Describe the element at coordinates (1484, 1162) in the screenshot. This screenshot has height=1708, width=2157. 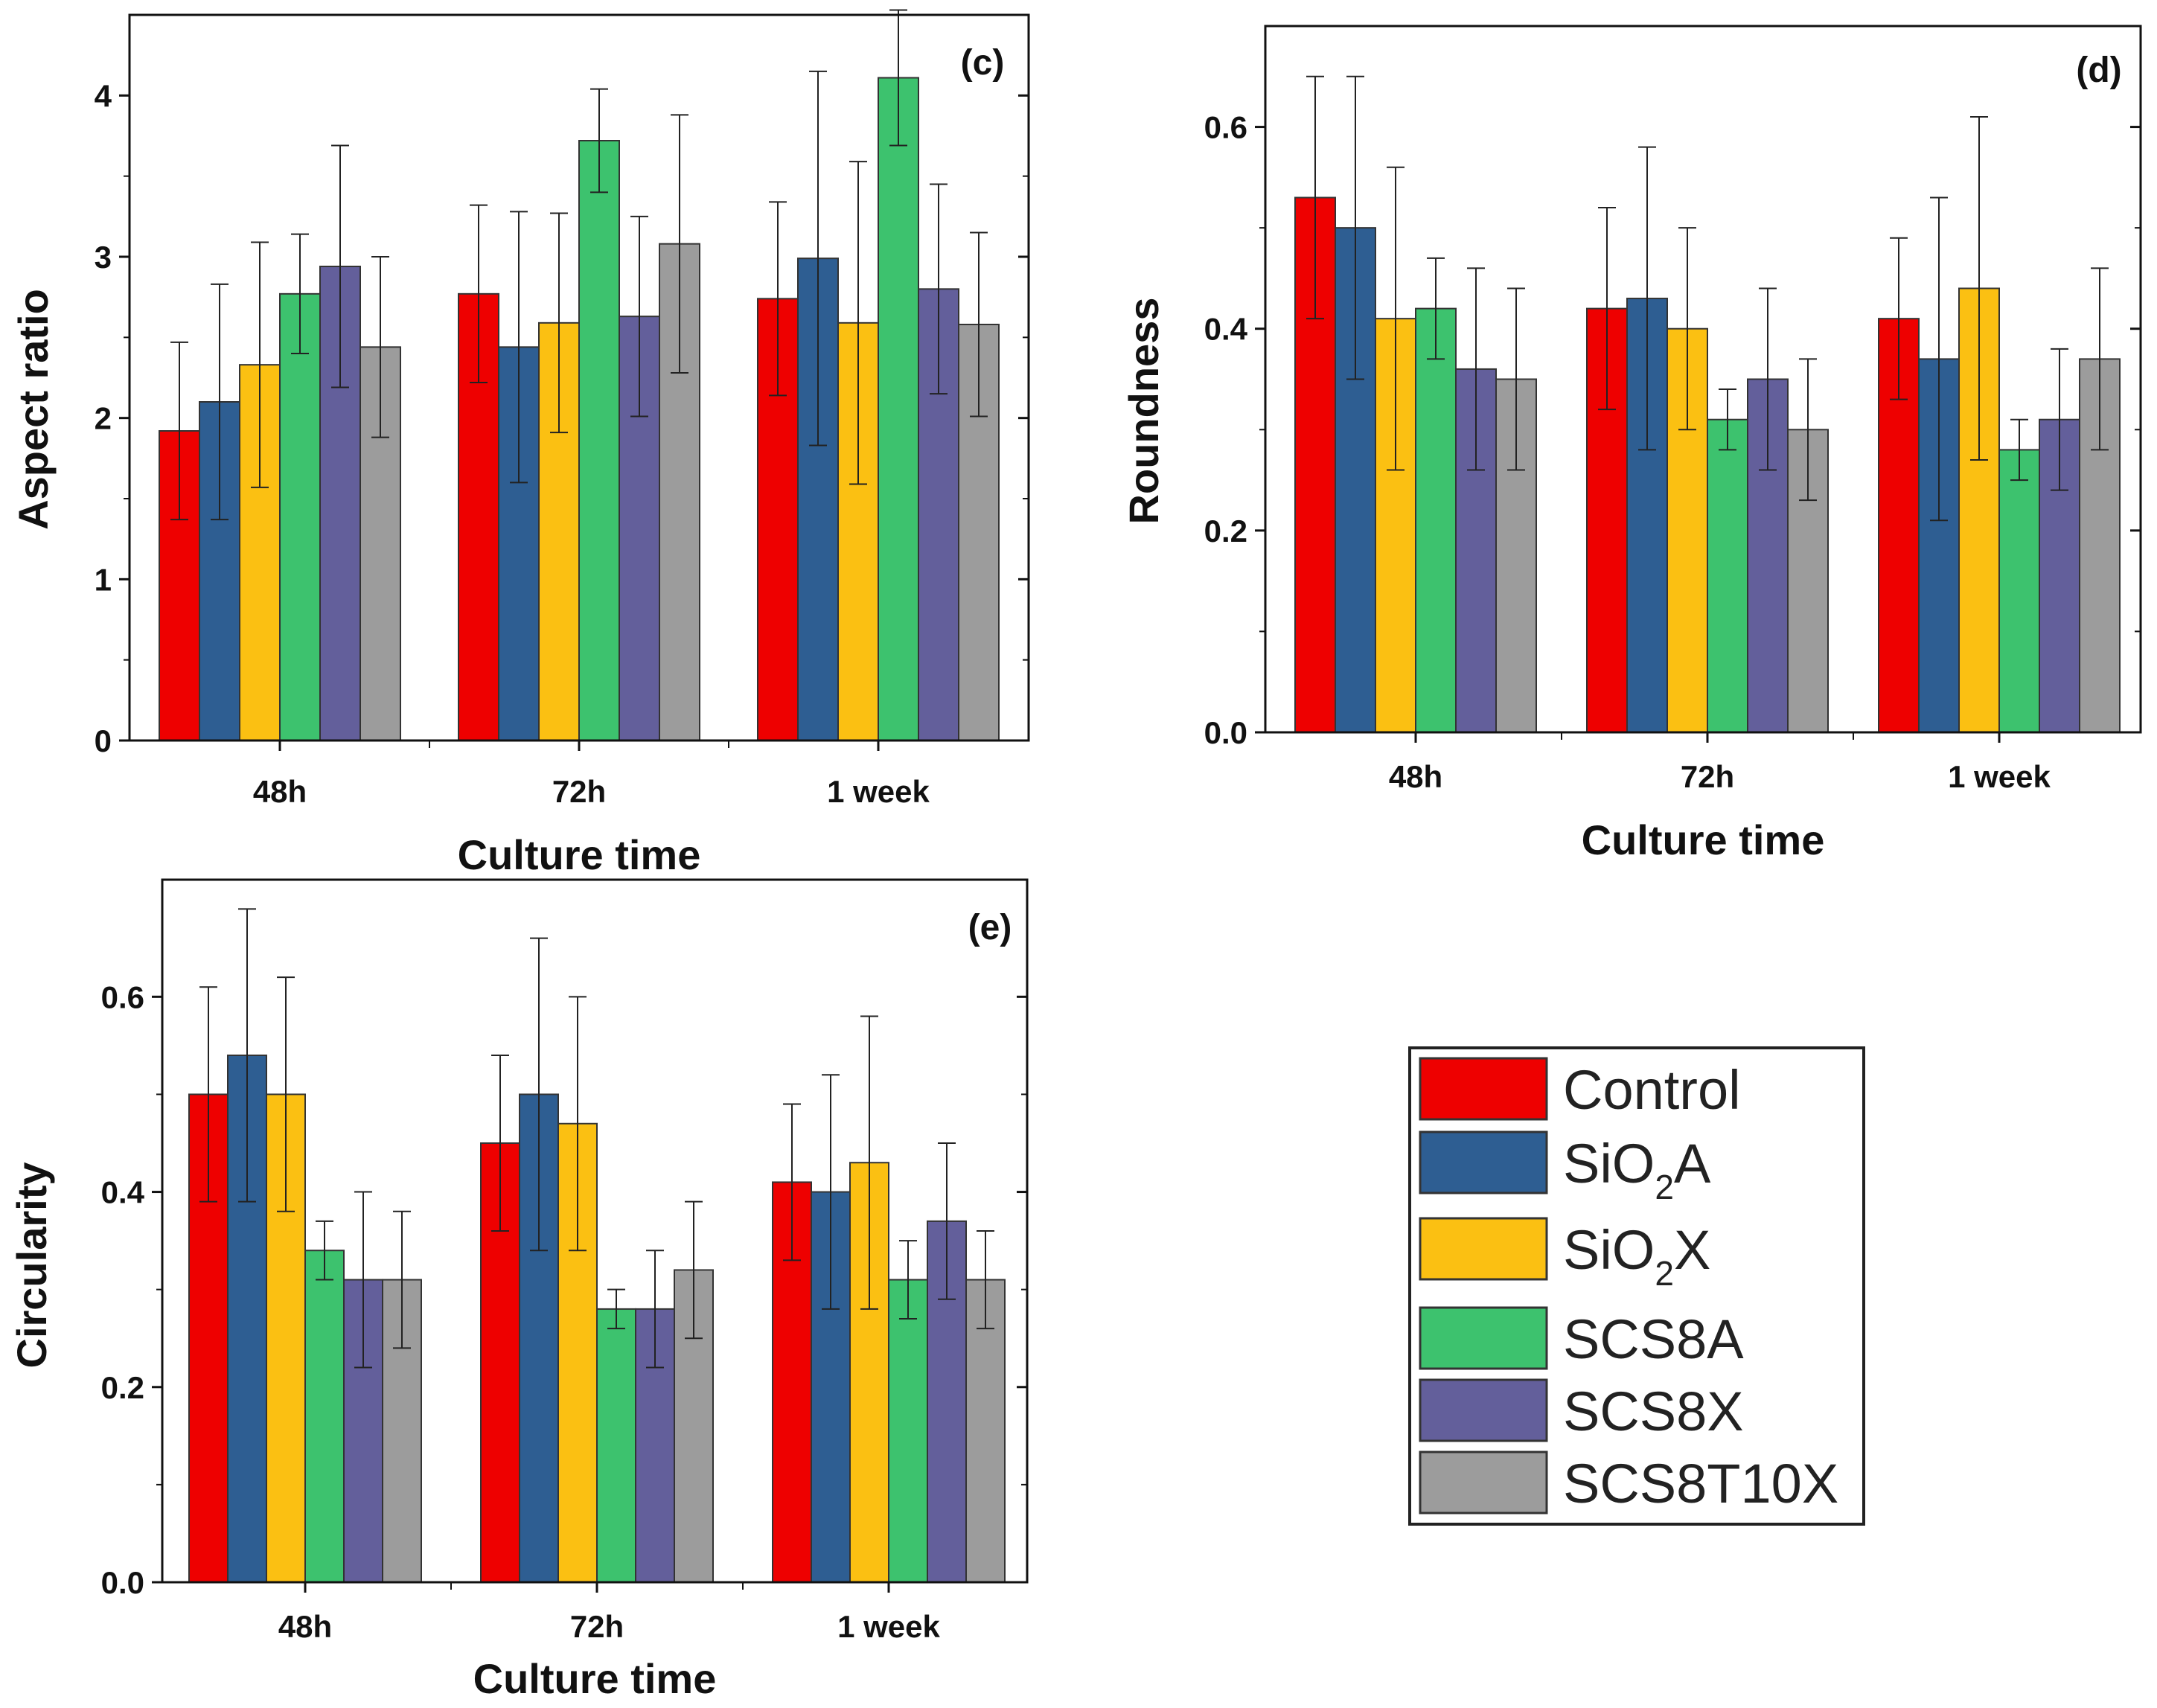
I see `legend-swatch-sio2a` at that location.